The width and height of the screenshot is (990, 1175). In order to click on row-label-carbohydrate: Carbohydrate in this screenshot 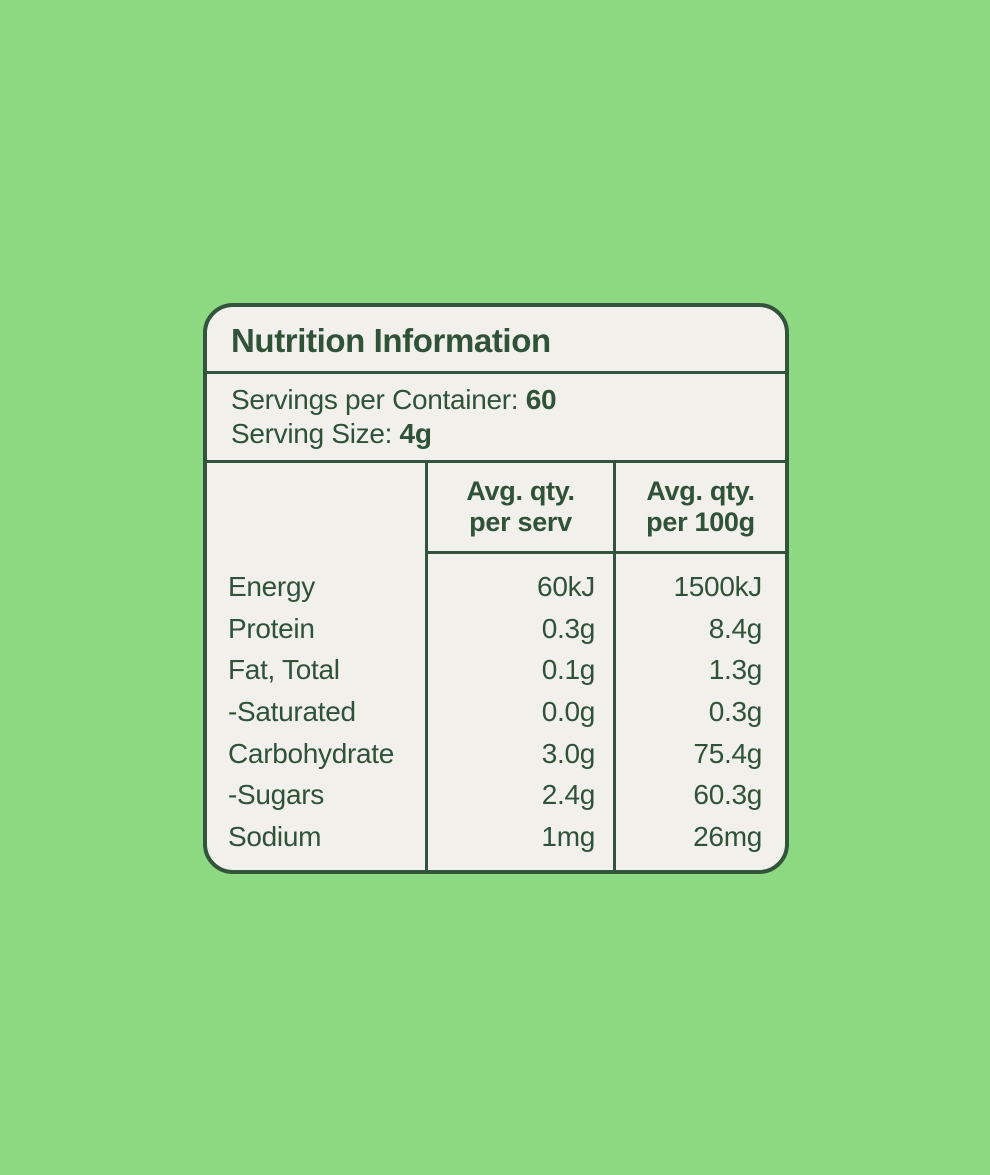, I will do `click(311, 753)`.